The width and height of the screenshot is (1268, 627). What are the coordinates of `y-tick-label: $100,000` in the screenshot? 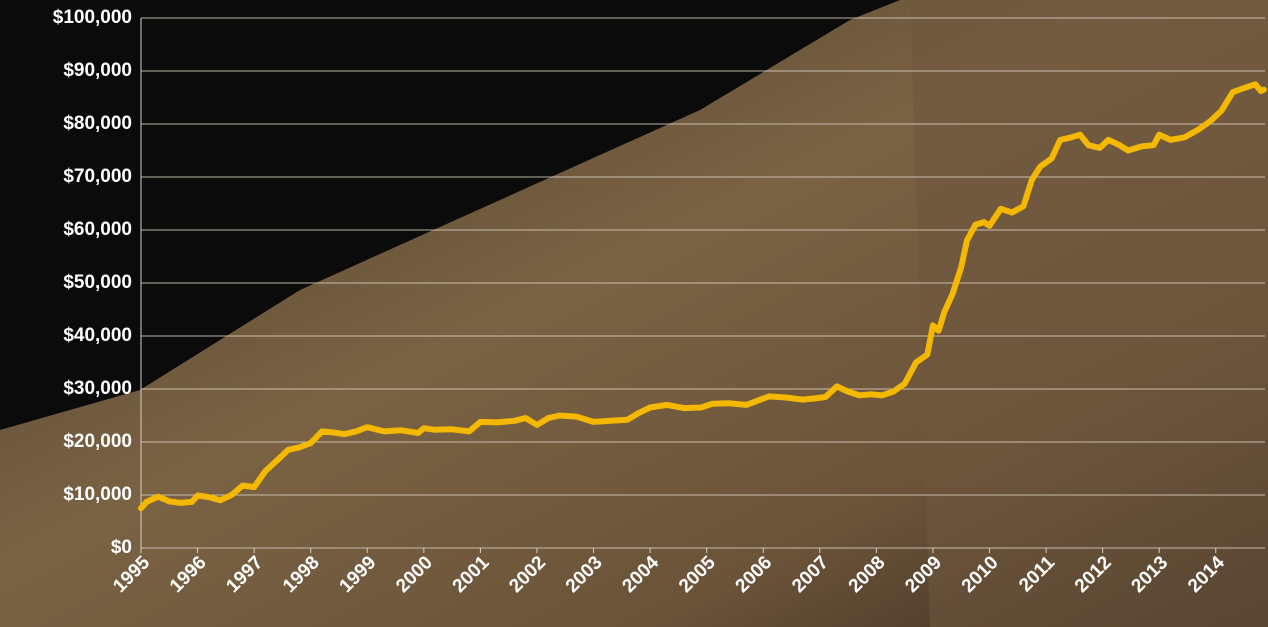 It's located at (92, 17).